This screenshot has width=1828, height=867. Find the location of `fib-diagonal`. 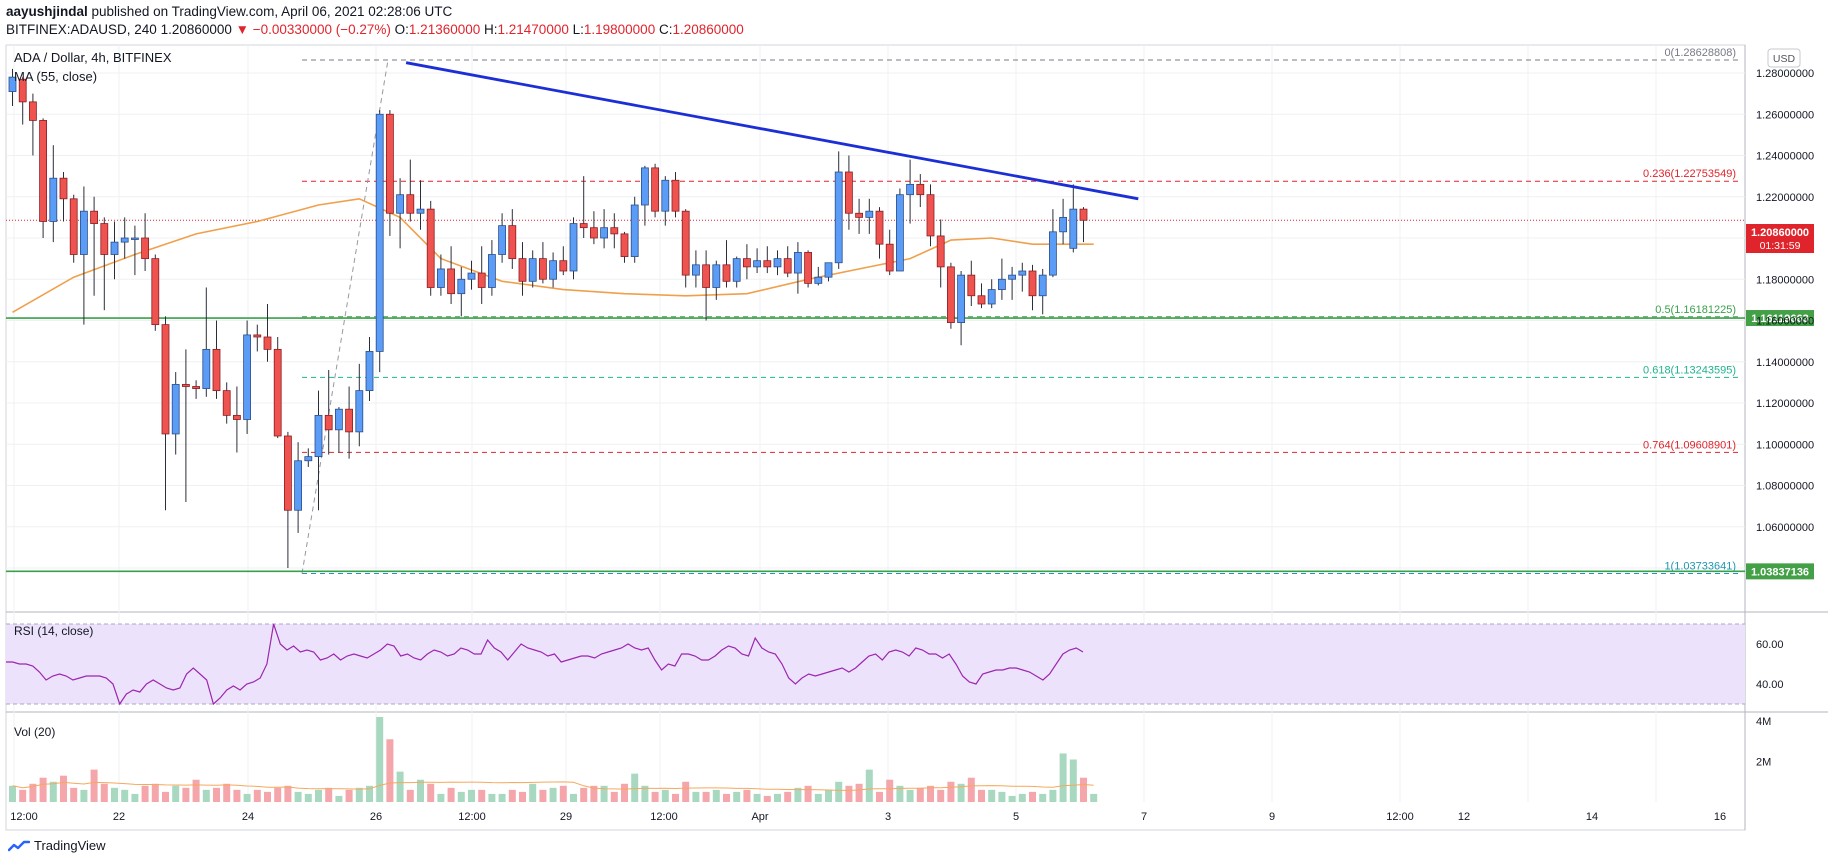

fib-diagonal is located at coordinates (345, 316).